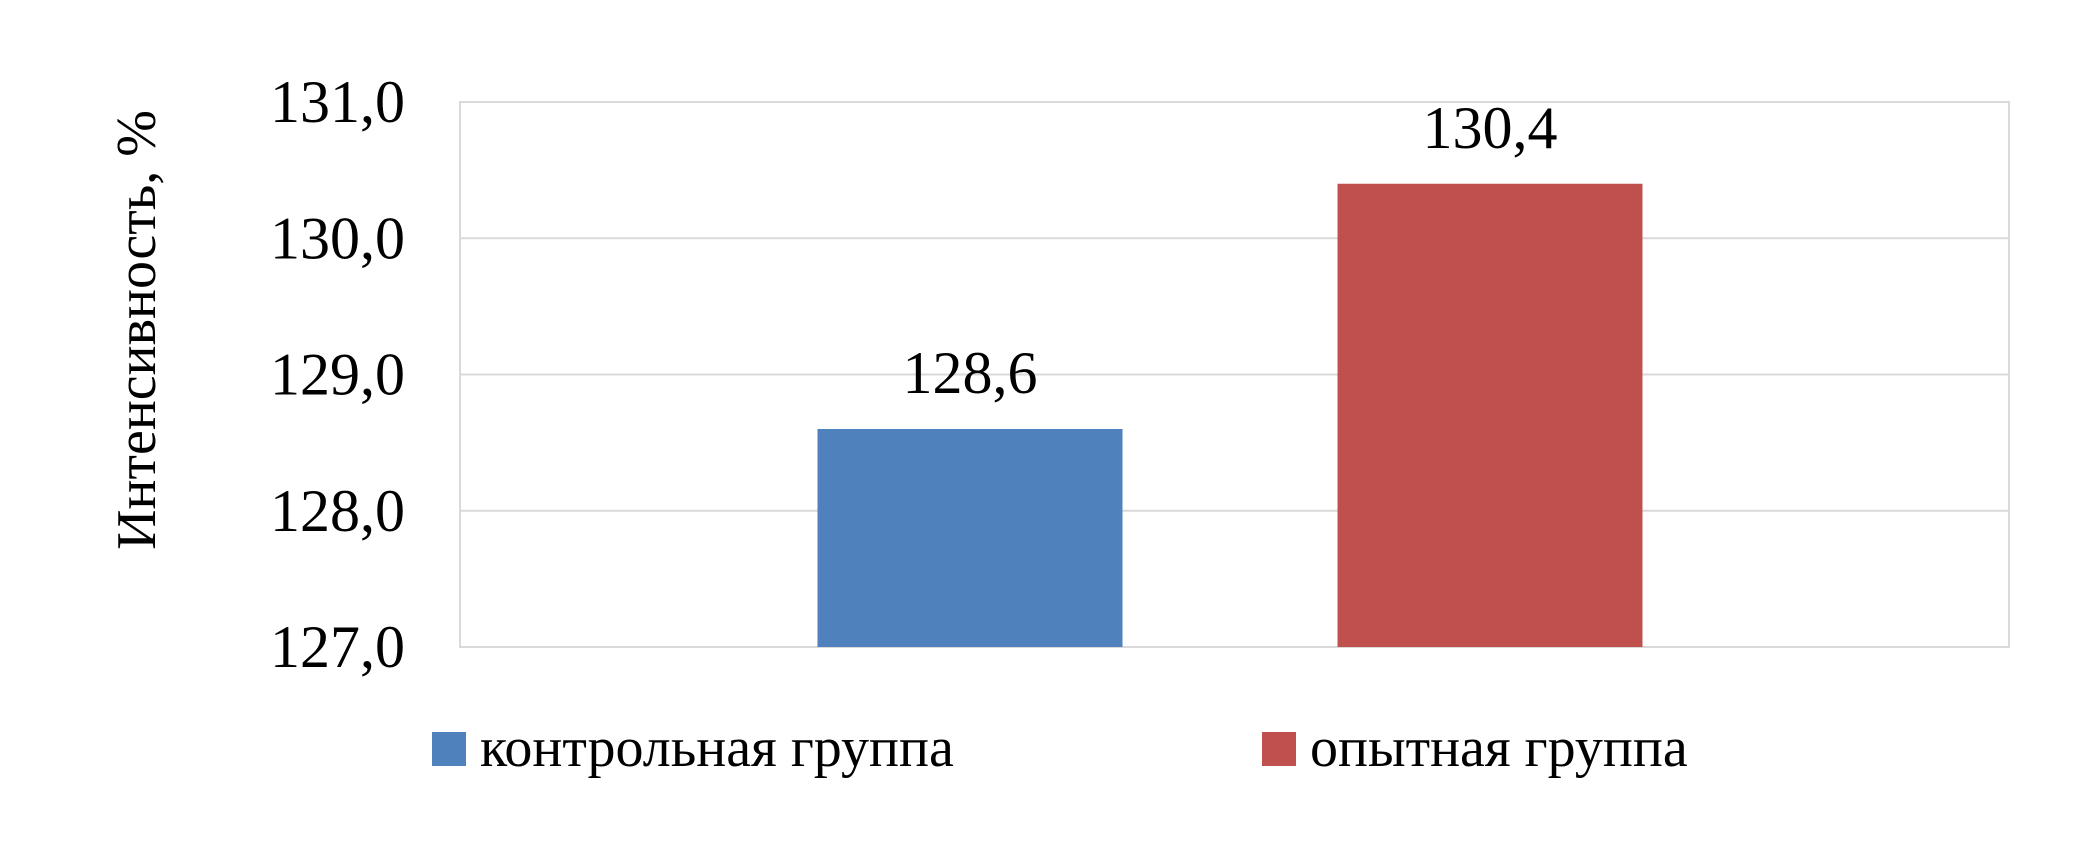  I want to click on y-axis-ticks: 127,0 128,0 129,0 130,0 131,0, so click(337, 374).